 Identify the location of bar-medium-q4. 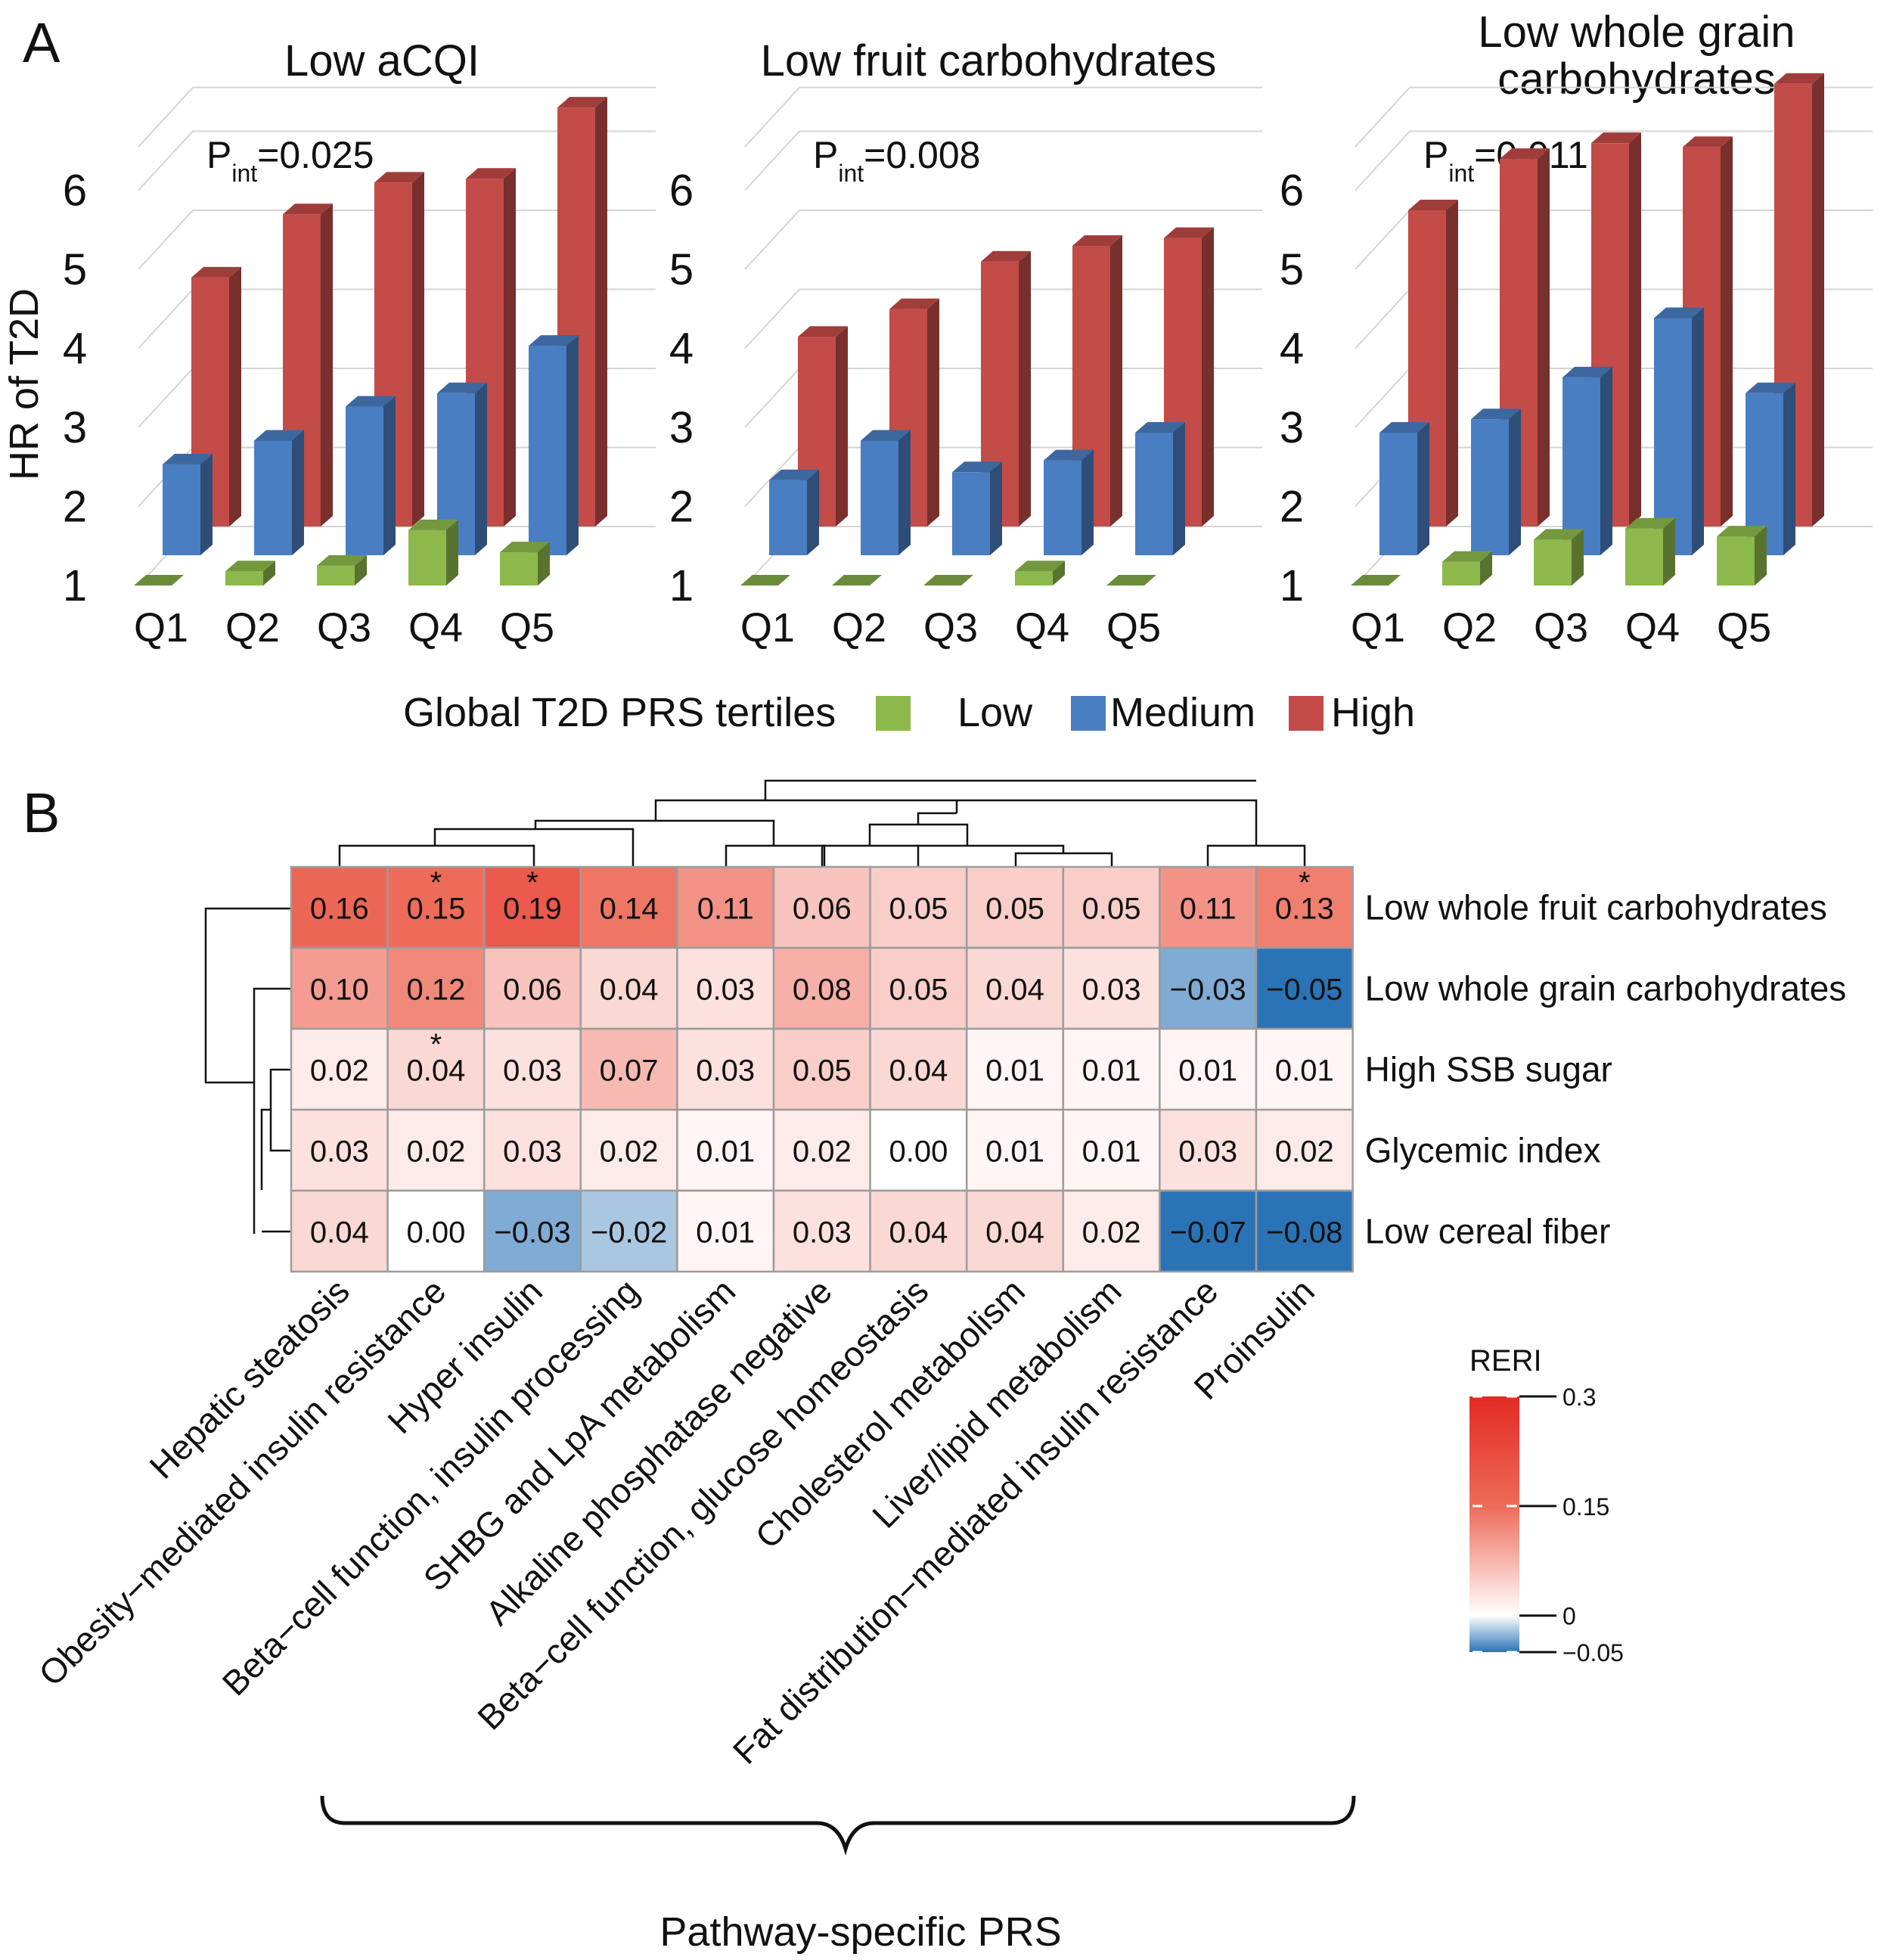
(1679, 431).